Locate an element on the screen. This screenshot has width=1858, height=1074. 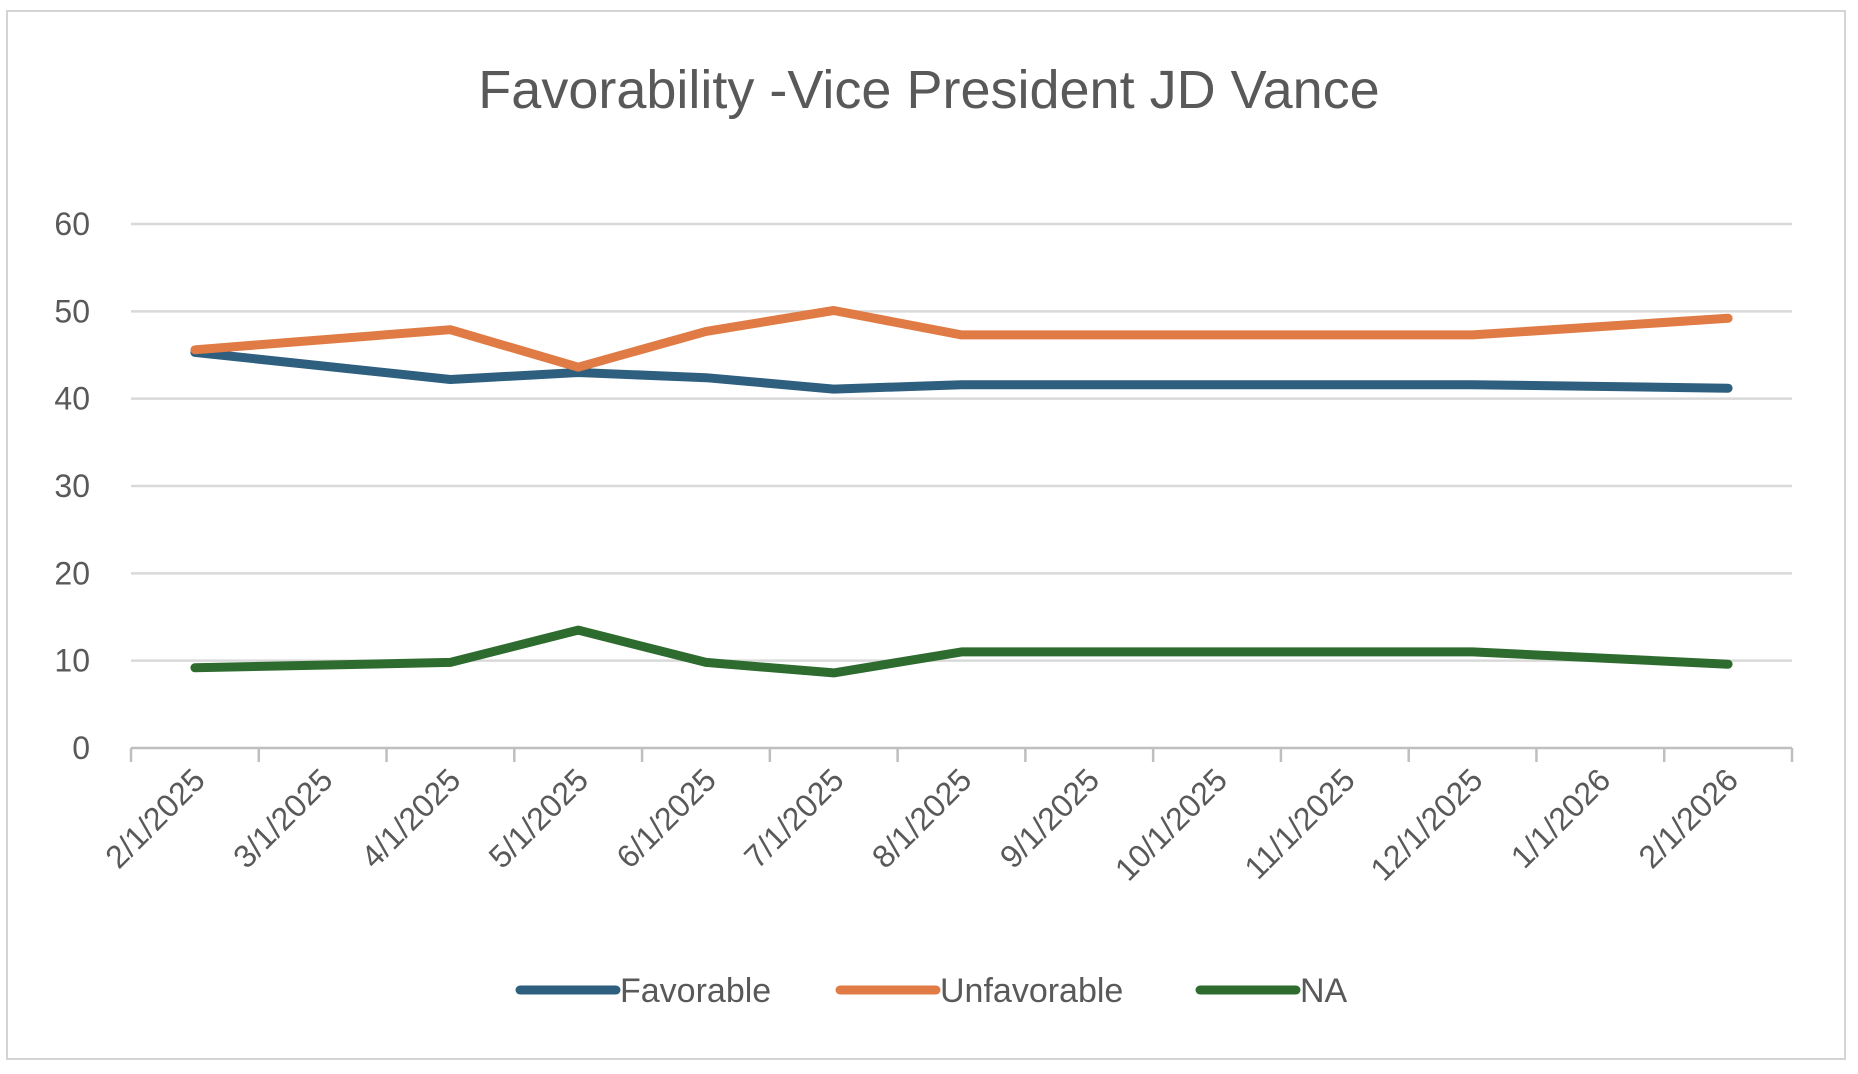
x-tick-label: 2/1/2026 is located at coordinates (1689, 818).